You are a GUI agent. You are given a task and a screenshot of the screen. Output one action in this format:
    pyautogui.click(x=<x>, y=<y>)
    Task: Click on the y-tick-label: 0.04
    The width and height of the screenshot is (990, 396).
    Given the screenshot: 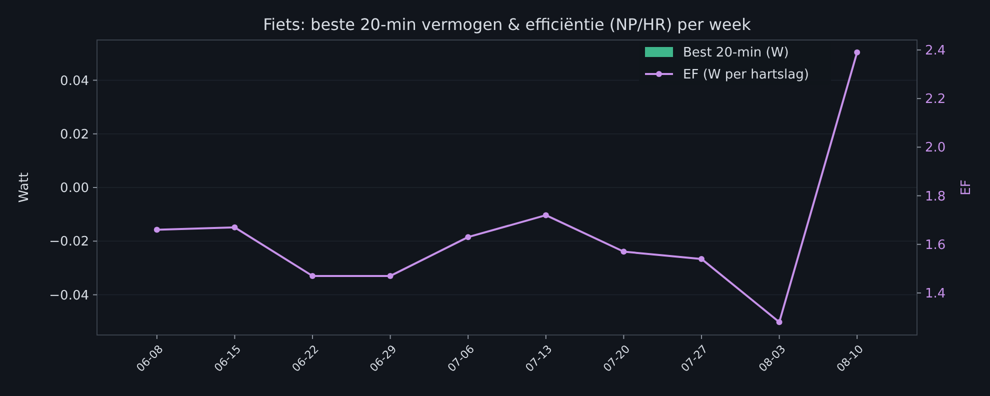 What is the action you would take?
    pyautogui.click(x=74, y=81)
    